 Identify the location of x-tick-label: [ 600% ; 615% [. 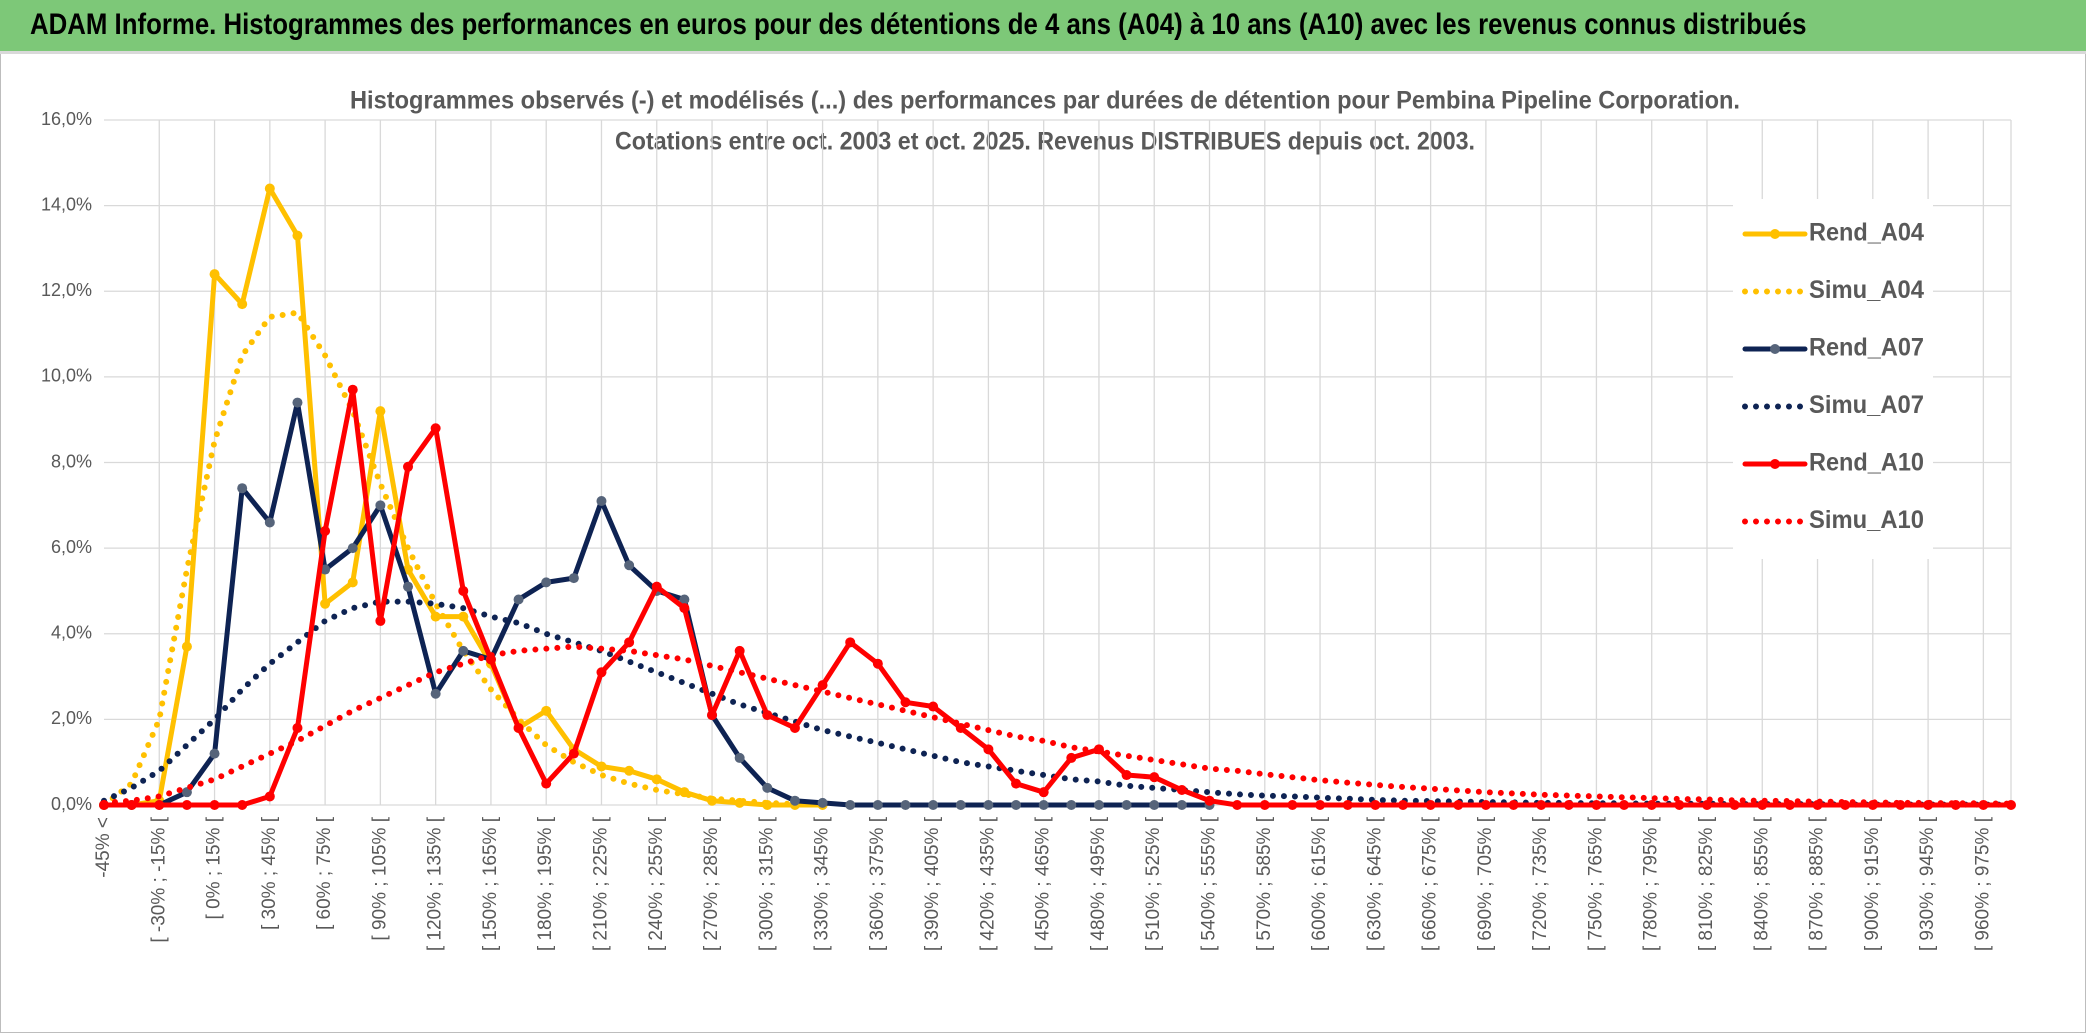
(1319, 883).